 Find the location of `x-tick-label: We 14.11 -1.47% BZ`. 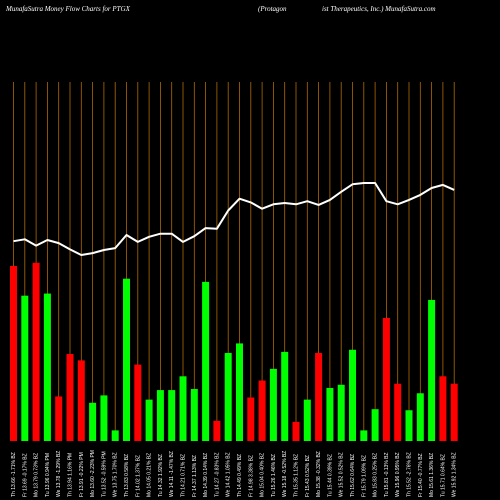

x-tick-label: We 14.11 -1.47% BZ is located at coordinates (172, 474).